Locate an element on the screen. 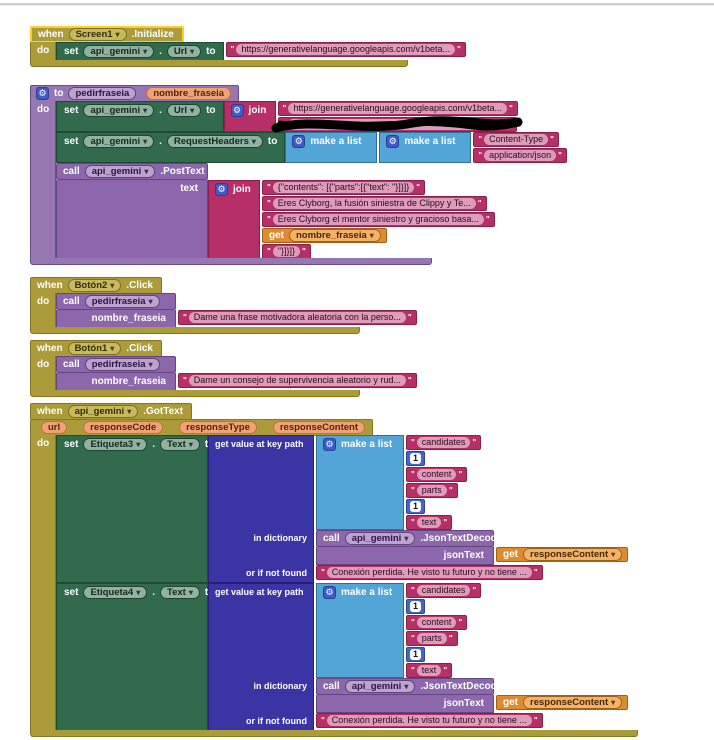  set-property-block: set Etiqueta4 . Text to is located at coordinates (135, 657).